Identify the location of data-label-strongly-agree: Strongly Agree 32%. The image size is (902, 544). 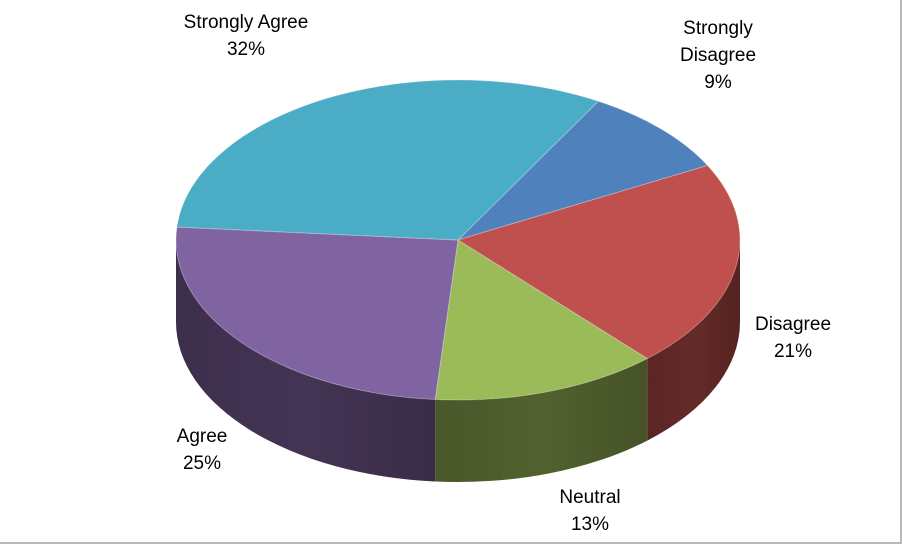
(246, 36).